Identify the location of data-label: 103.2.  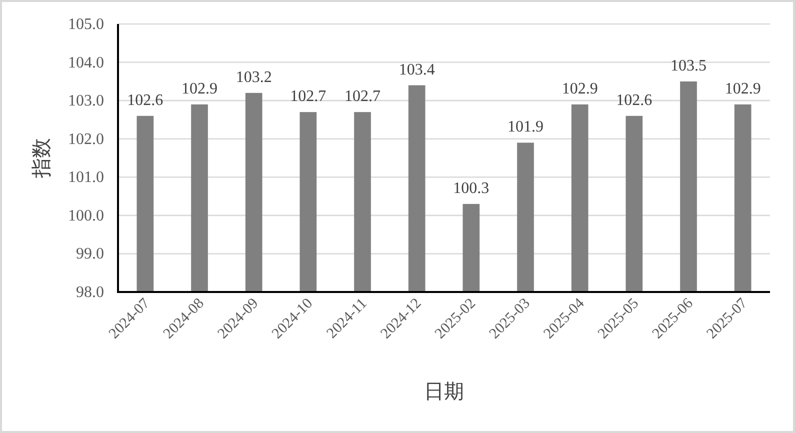
(254, 77).